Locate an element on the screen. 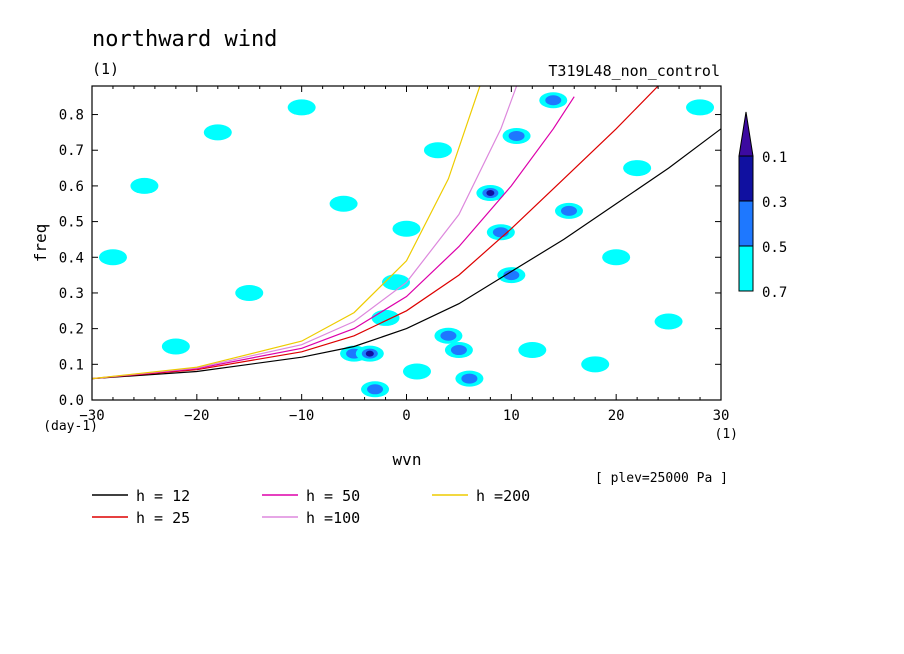 This screenshot has width=904, height=654. title-unit: (1) is located at coordinates (105, 69).